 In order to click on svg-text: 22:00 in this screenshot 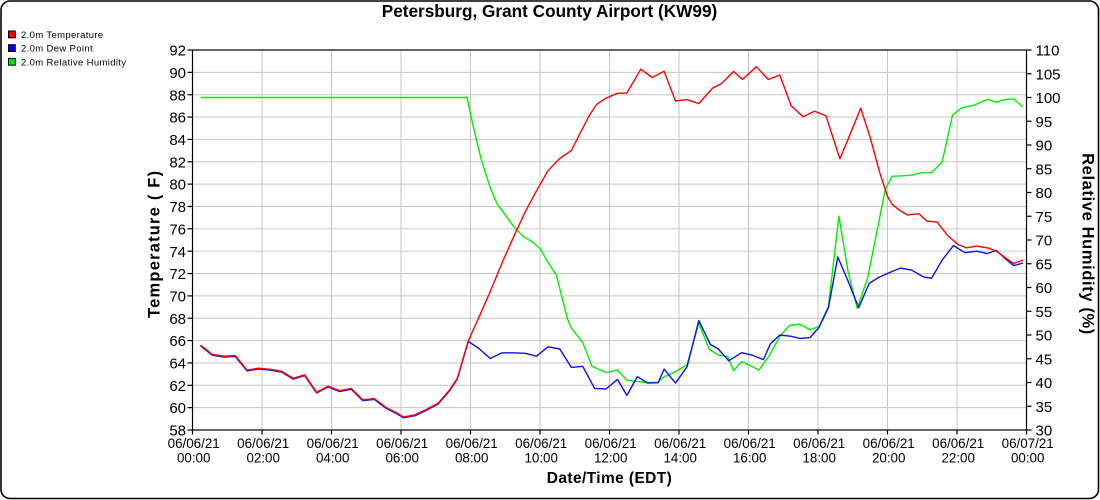, I will do `click(958, 458)`.